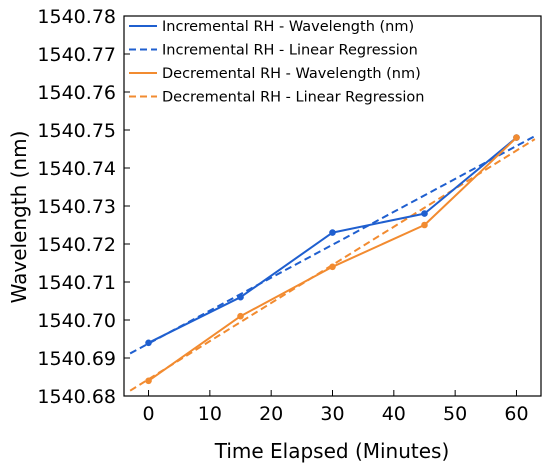 Image resolution: width=550 pixels, height=469 pixels. What do you see at coordinates (76, 207) in the screenshot?
I see `y-tick-label: 1540.73` at bounding box center [76, 207].